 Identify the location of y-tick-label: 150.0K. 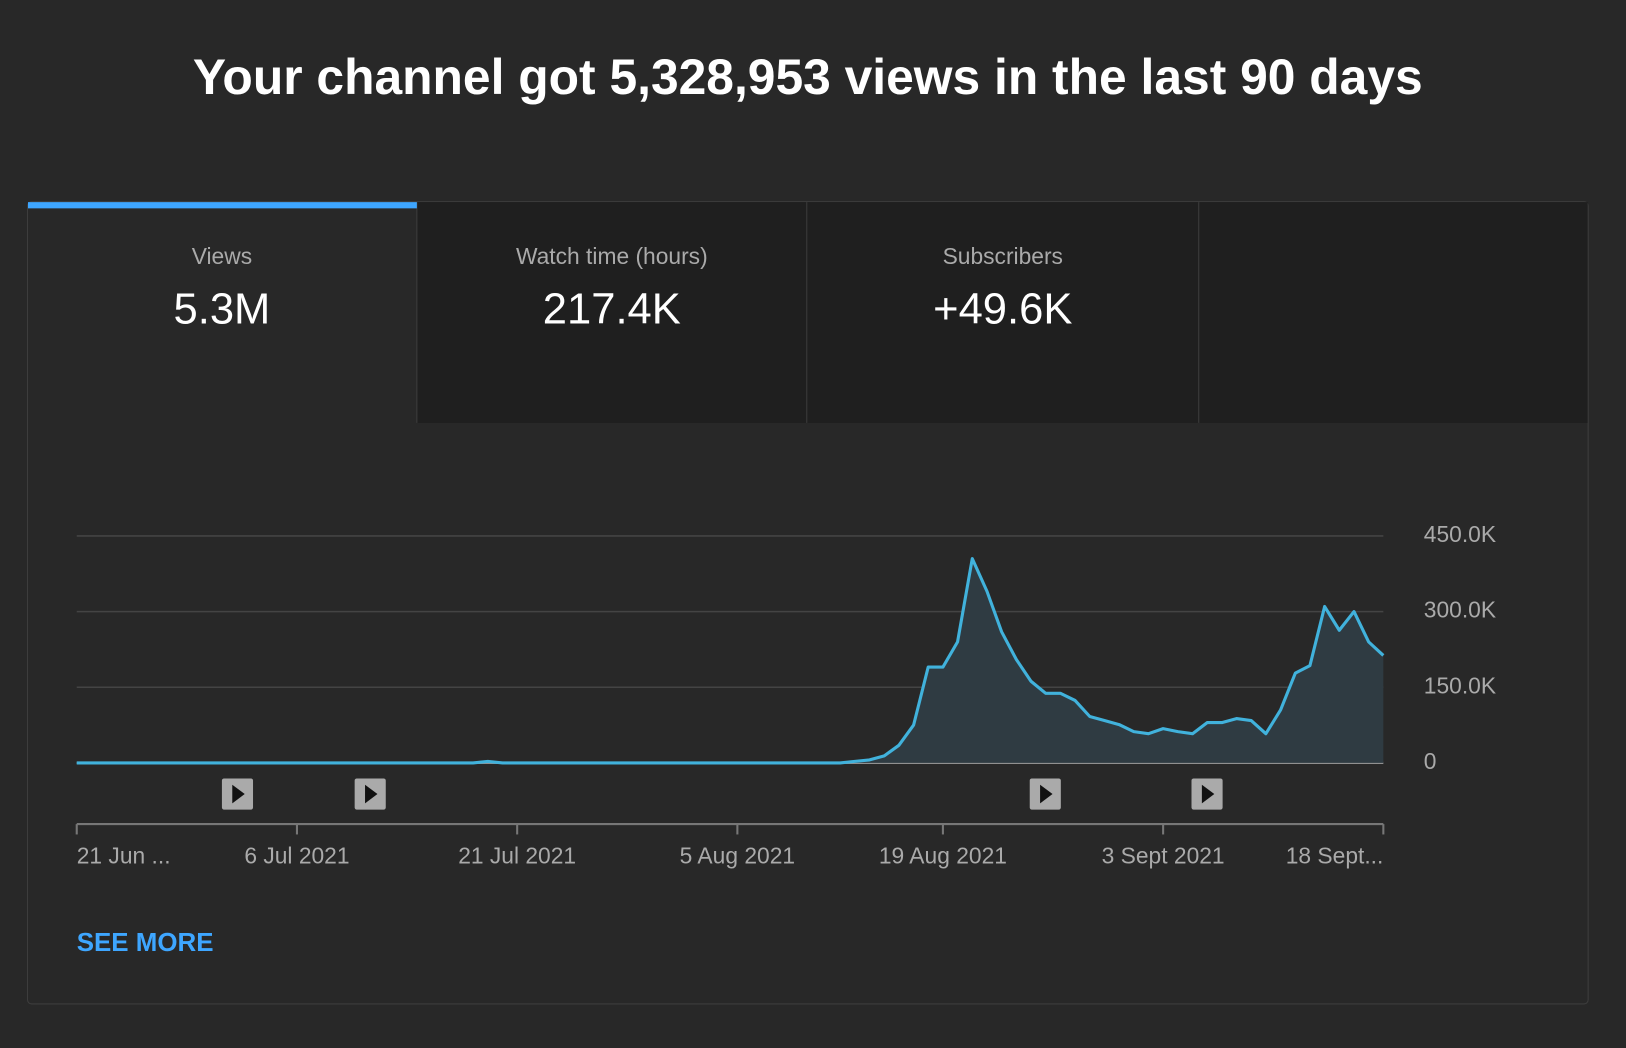
(1460, 685).